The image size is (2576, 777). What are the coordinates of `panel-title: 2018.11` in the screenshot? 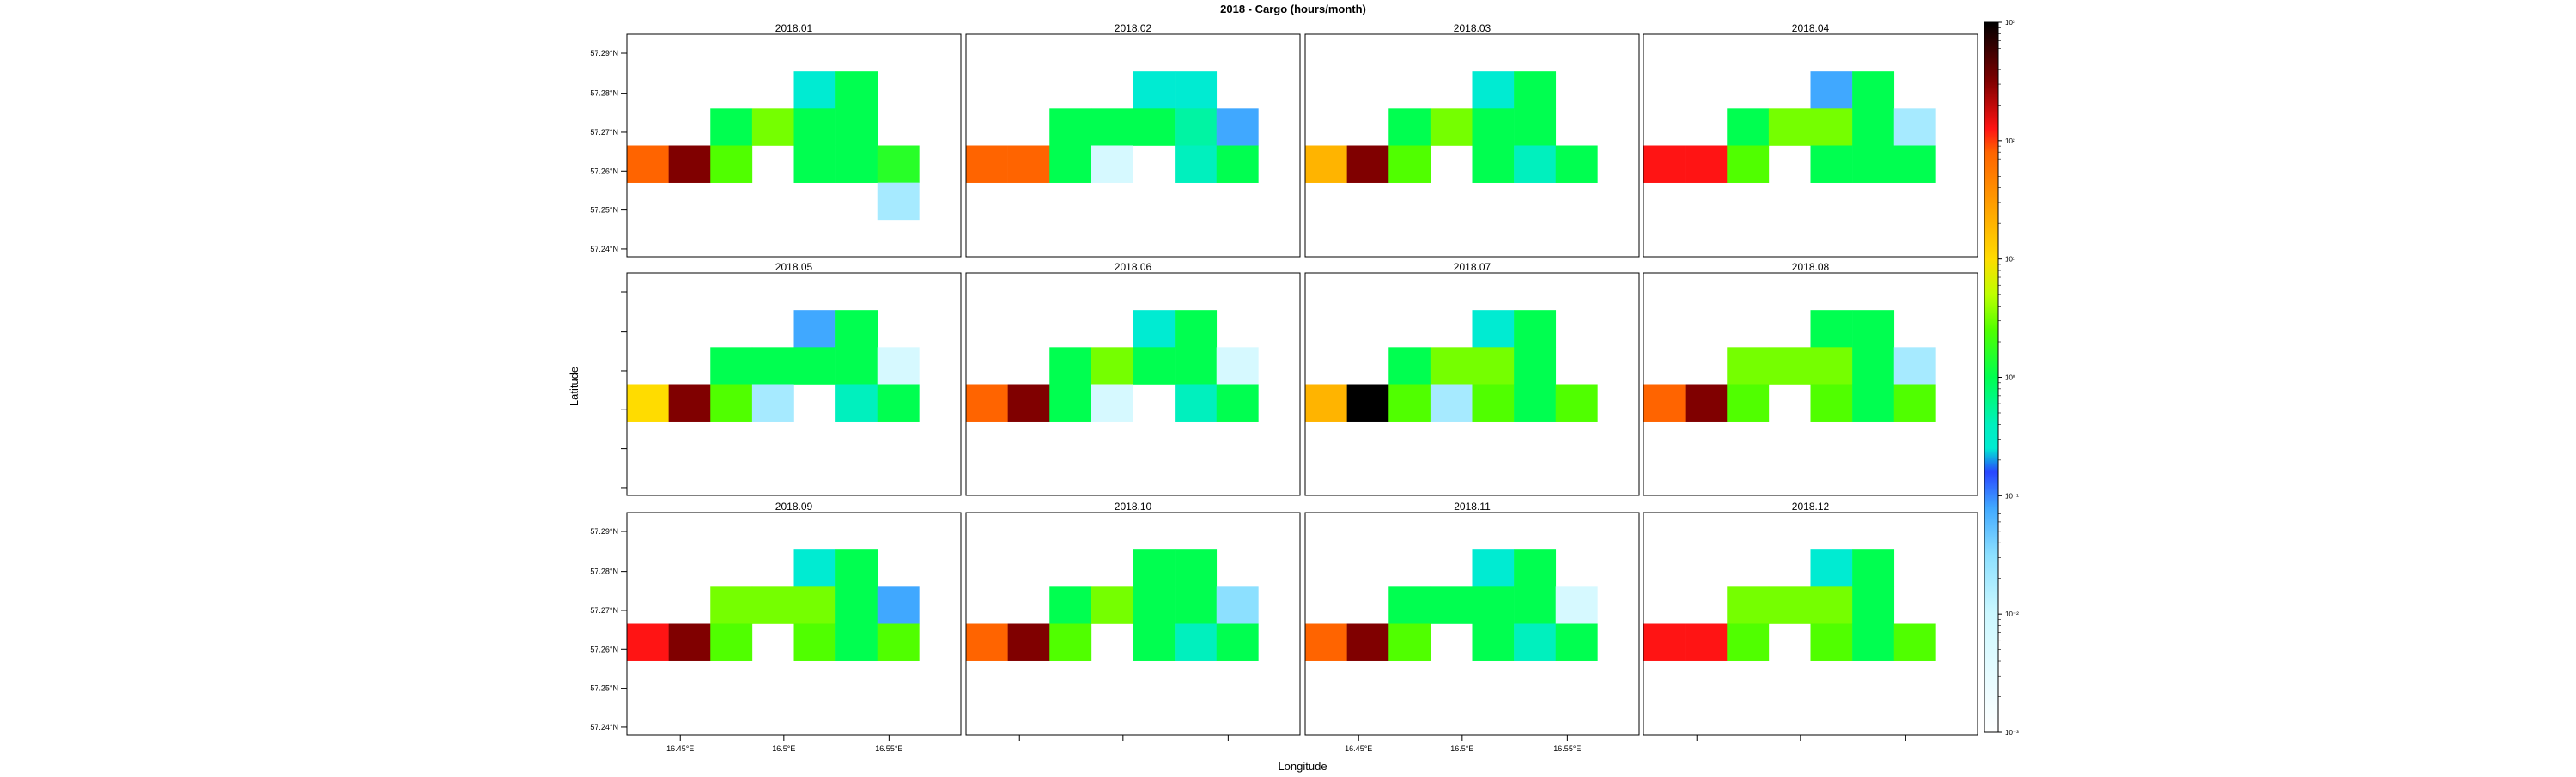 It's located at (1473, 507).